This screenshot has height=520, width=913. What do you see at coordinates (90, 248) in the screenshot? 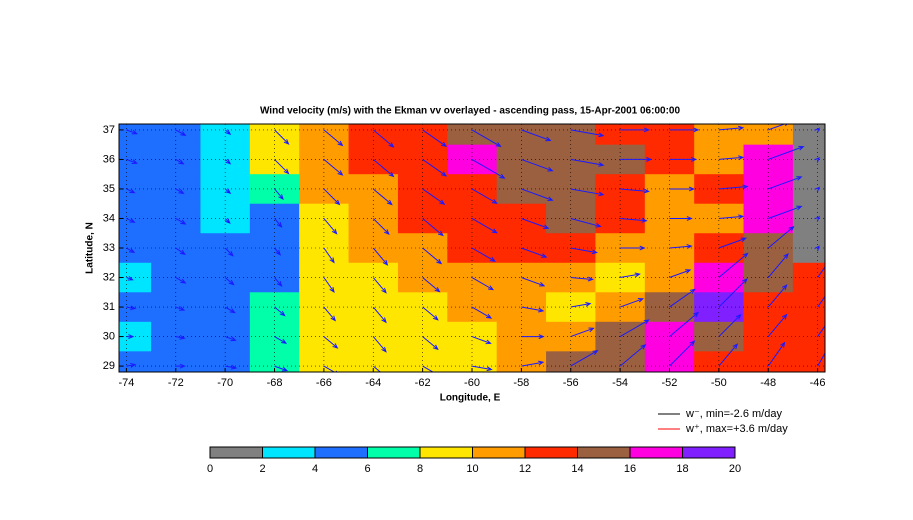
I see `y-axis-label: Latitude, N` at bounding box center [90, 248].